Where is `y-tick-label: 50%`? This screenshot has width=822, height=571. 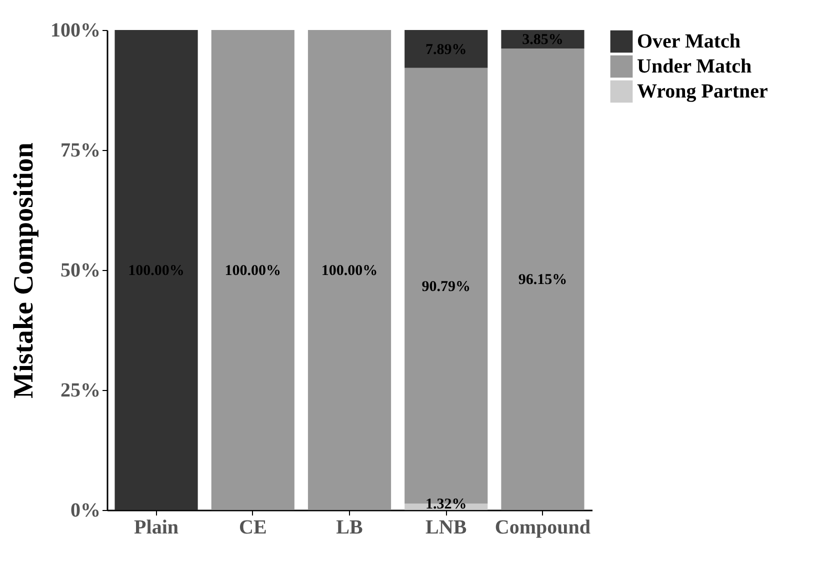 y-tick-label: 50% is located at coordinates (80, 271).